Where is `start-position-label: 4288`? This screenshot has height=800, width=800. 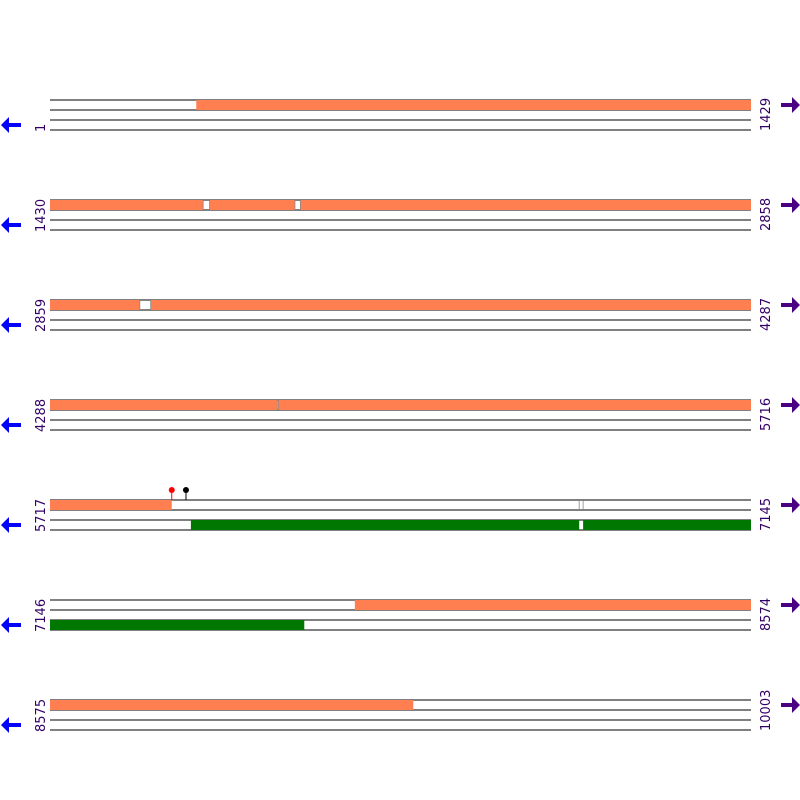 start-position-label: 4288 is located at coordinates (41, 415).